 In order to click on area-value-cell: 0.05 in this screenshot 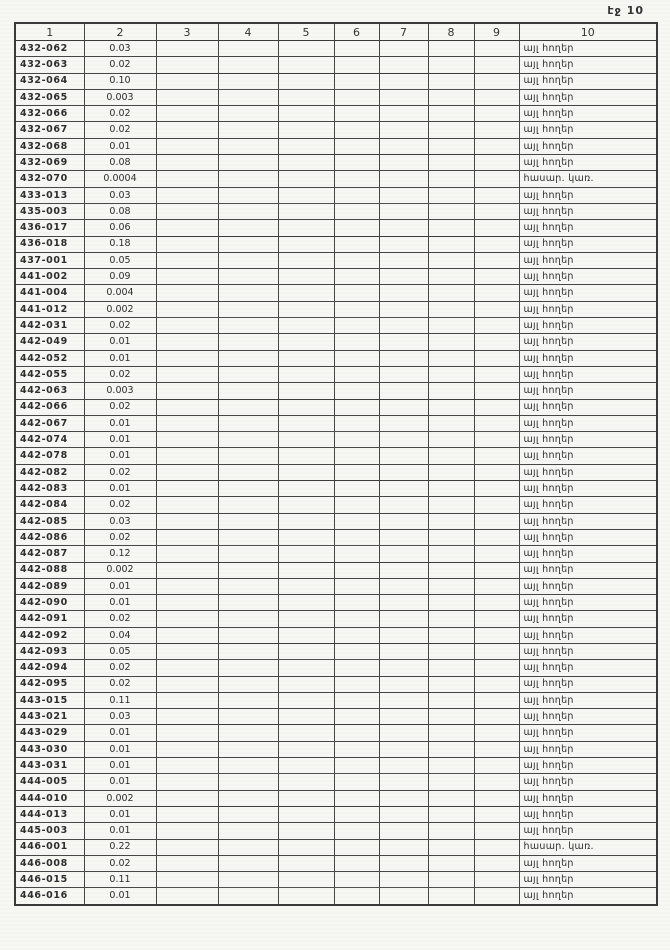, I will do `click(120, 651)`.